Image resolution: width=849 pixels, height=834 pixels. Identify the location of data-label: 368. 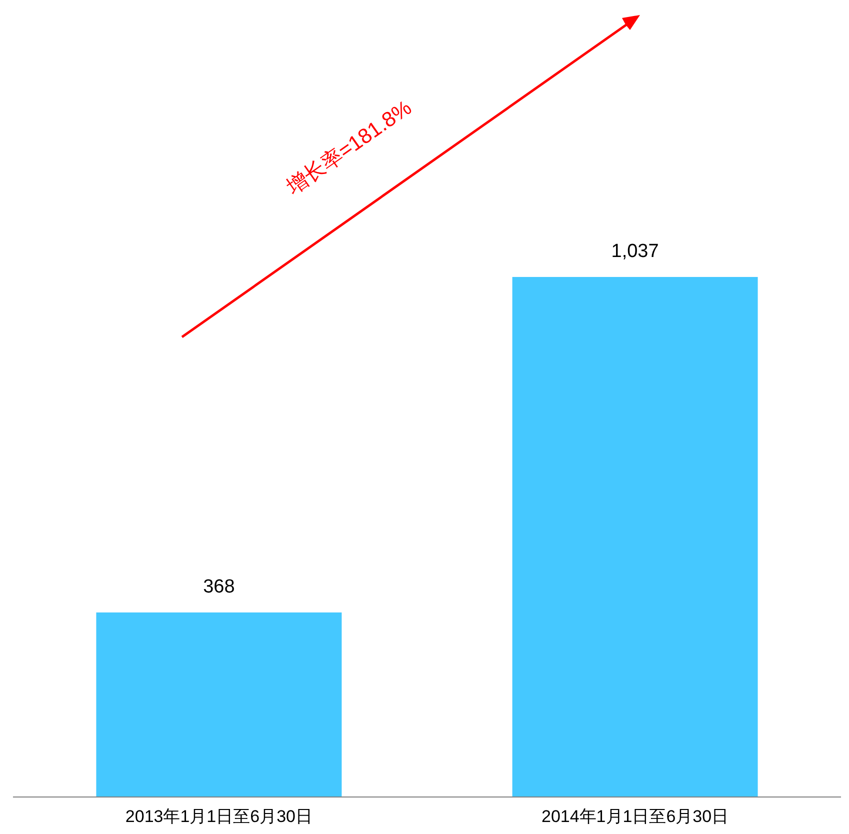
(219, 587).